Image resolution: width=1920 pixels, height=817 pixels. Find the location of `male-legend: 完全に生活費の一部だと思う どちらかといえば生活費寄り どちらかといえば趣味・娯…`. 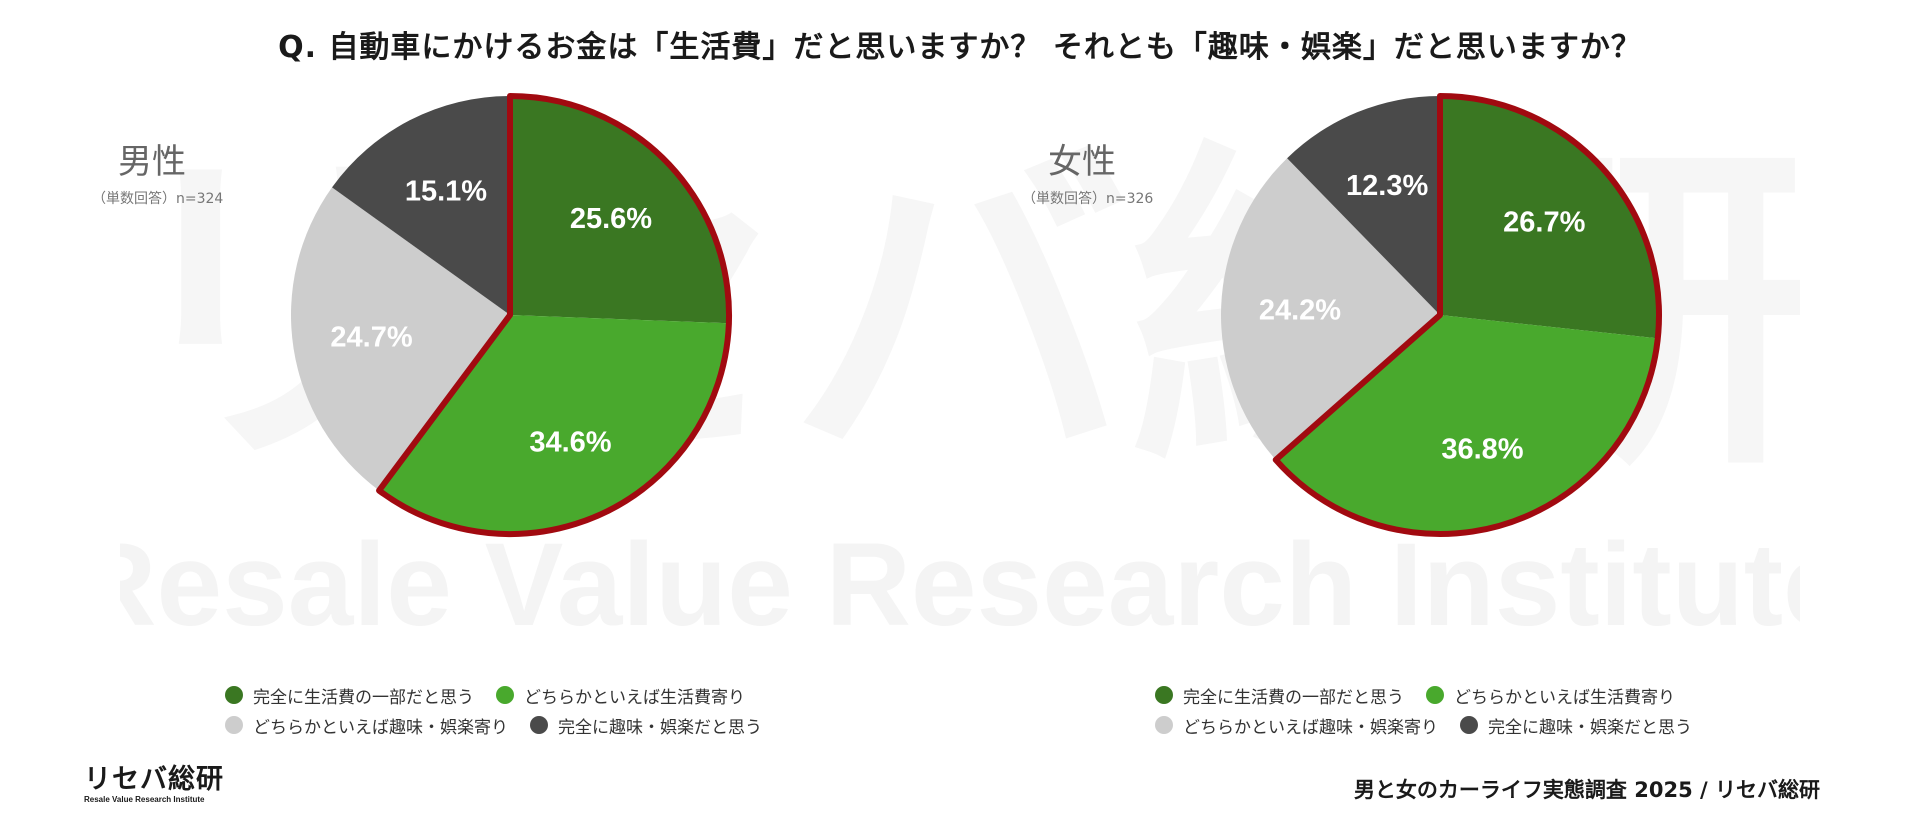

male-legend: 完全に生活費の一部だと思う どちらかといえば生活費寄り どちらかといえば趣味・娯… is located at coordinates (504, 710).